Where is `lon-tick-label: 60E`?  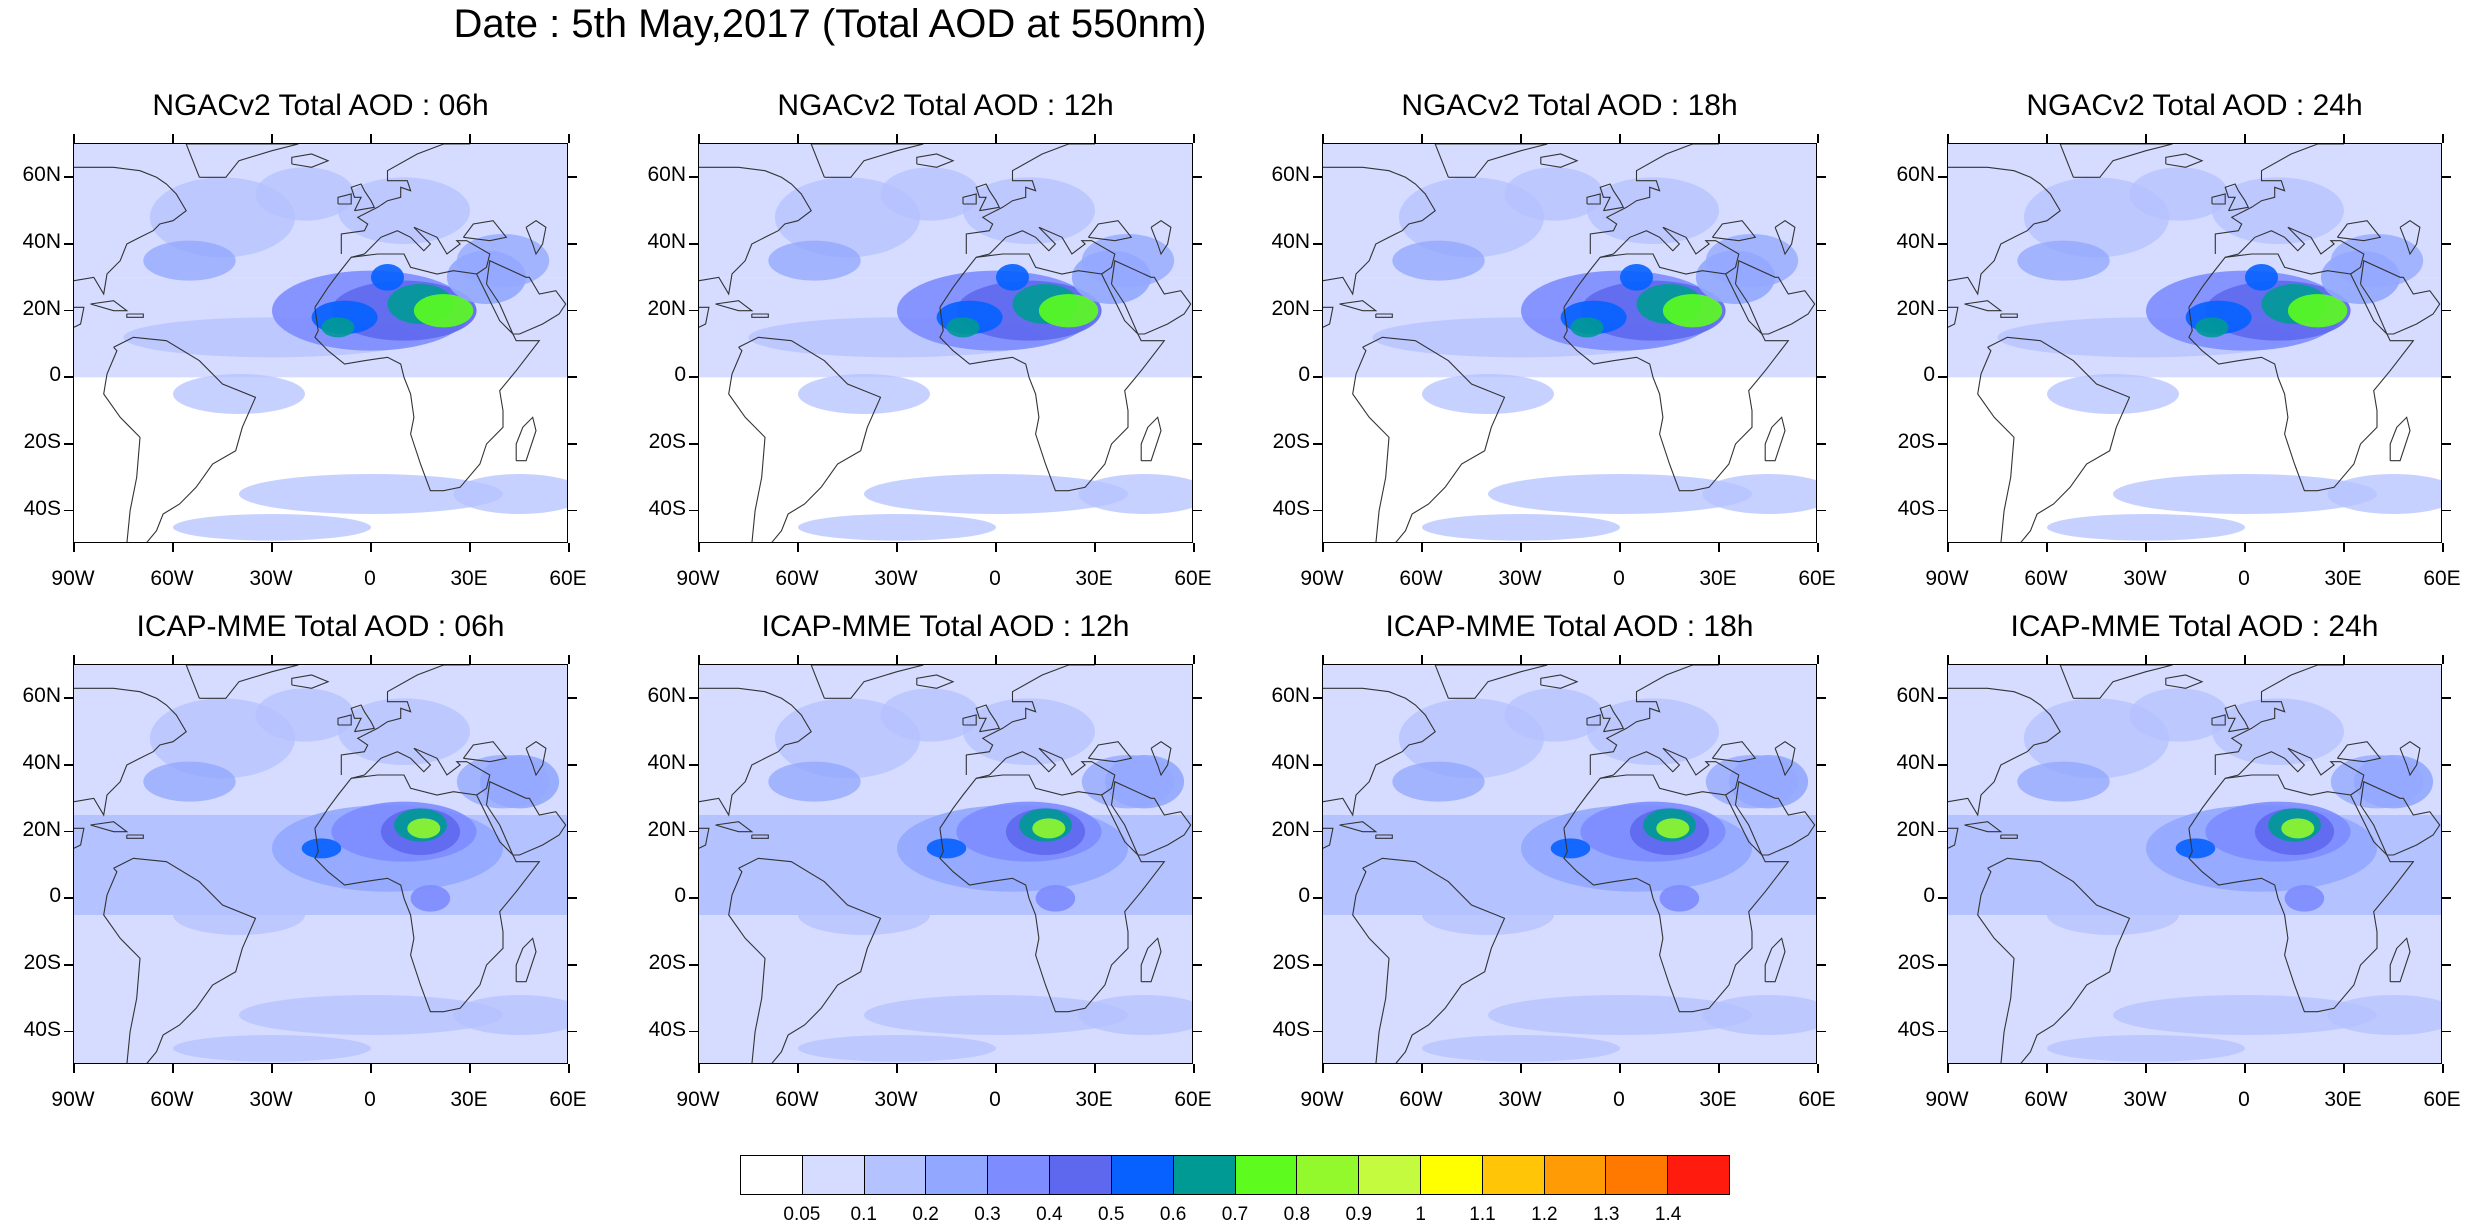 lon-tick-label: 60E is located at coordinates (1817, 578).